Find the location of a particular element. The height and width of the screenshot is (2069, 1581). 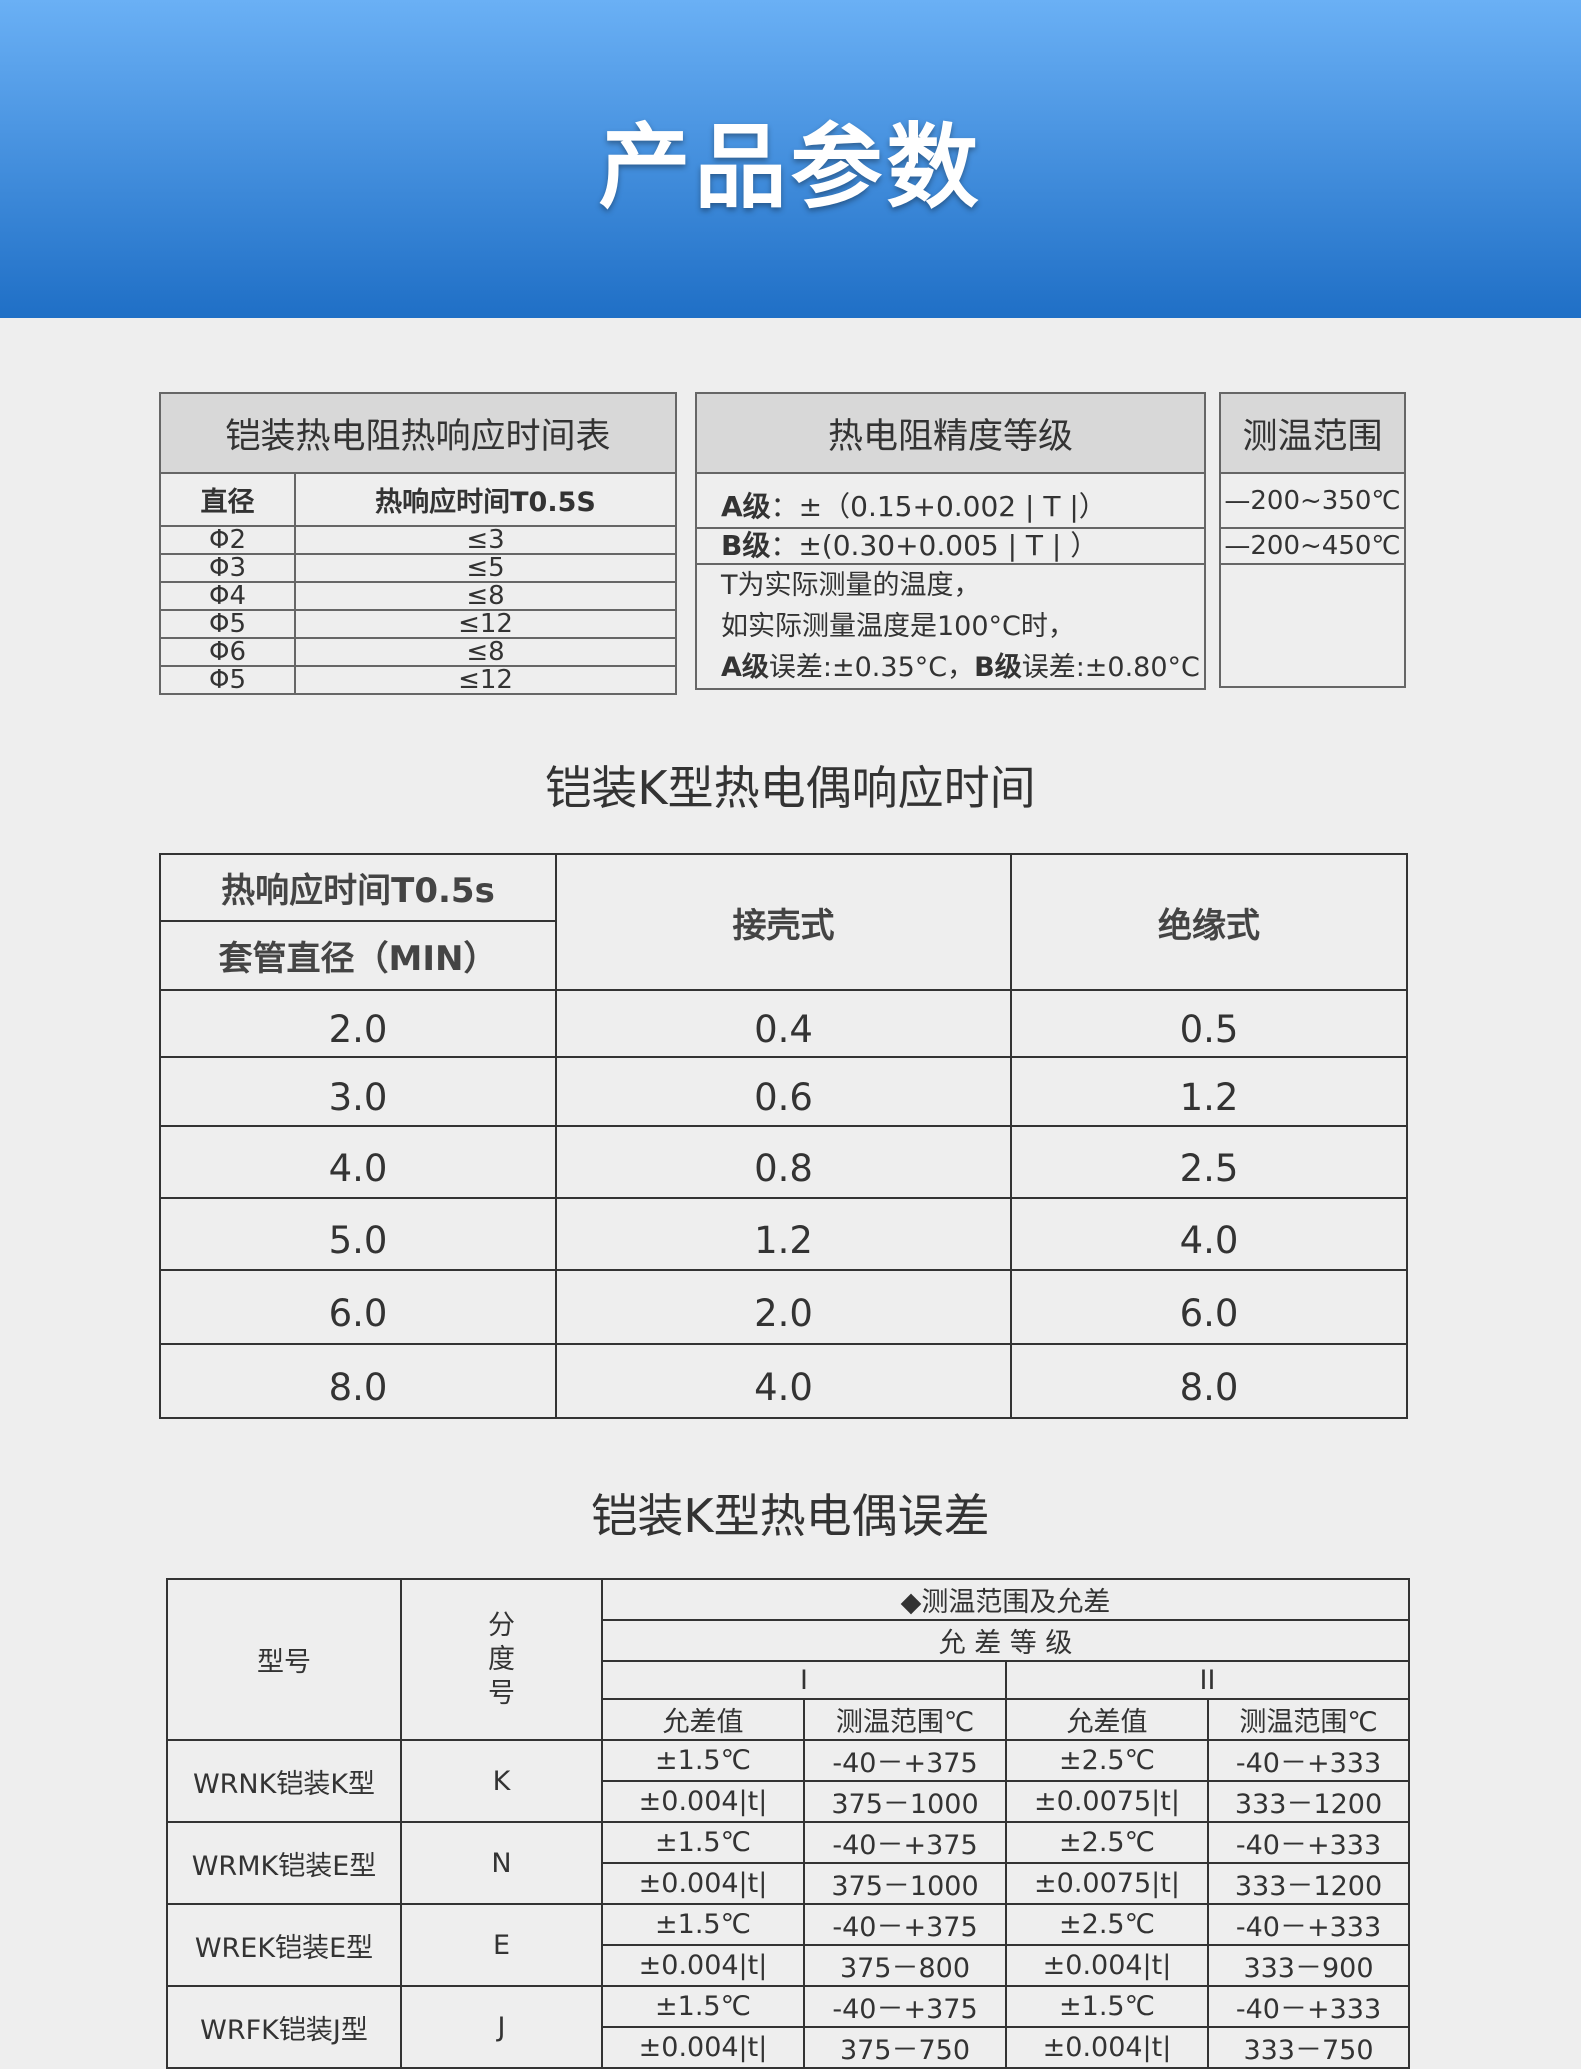

col-header: 绝缘式 is located at coordinates (1209, 922).